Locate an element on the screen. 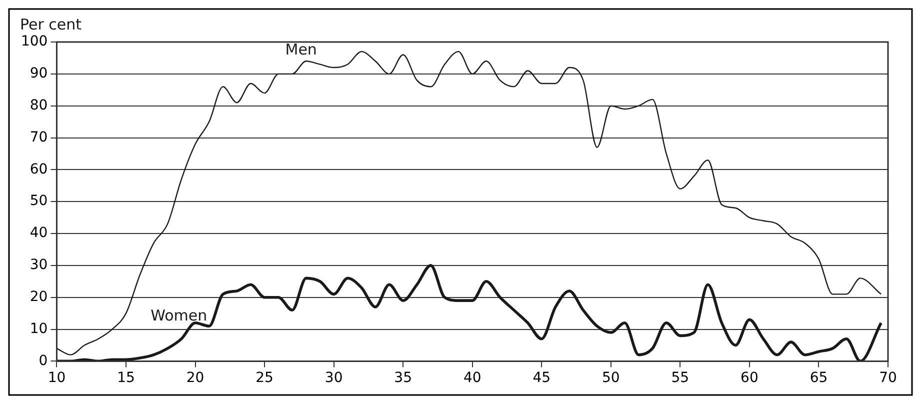  x-tick-label: 55 is located at coordinates (680, 378).